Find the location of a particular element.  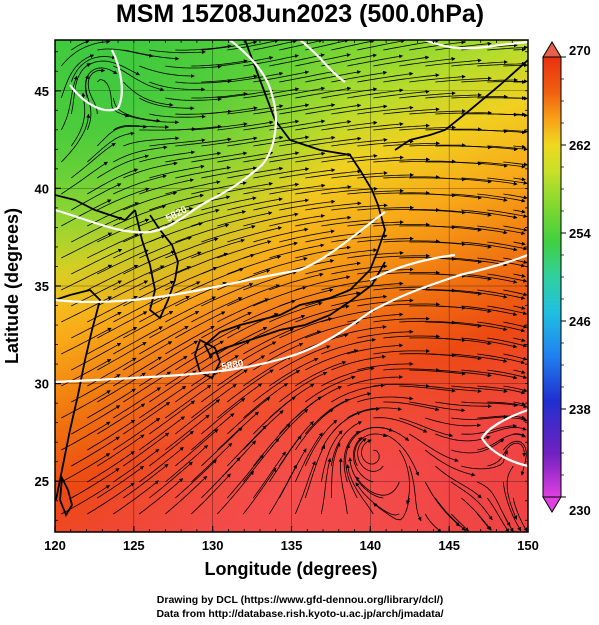

x-tick-label: 140 is located at coordinates (370, 545).